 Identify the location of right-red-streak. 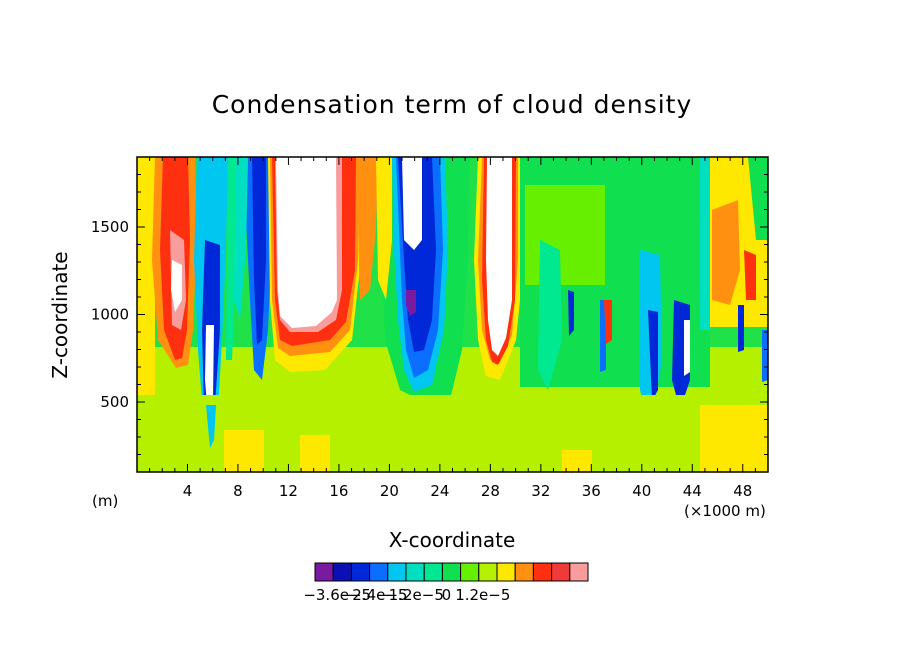
(608, 322).